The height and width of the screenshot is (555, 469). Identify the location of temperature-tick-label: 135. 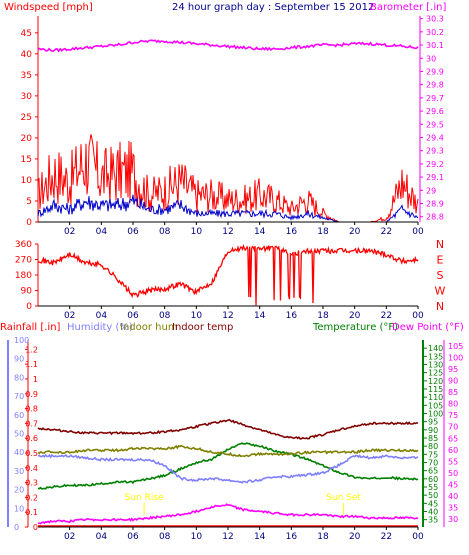
(435, 356).